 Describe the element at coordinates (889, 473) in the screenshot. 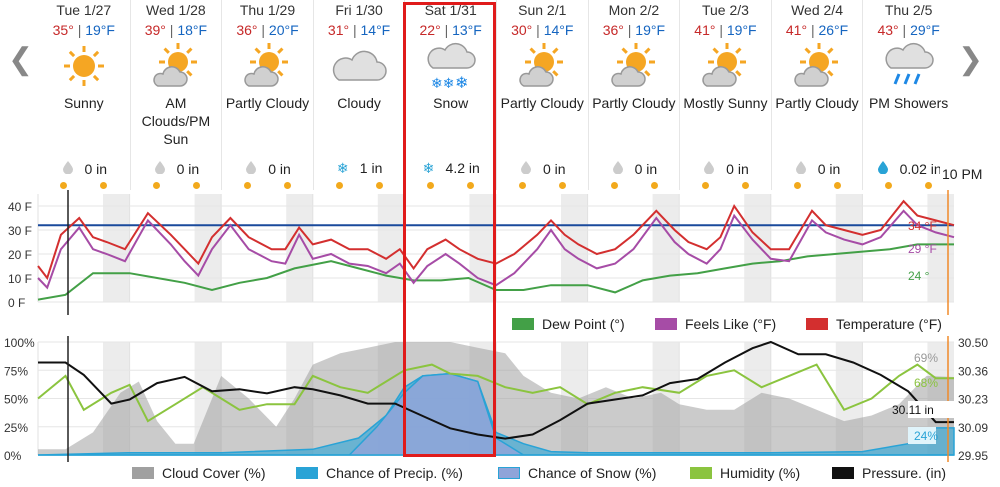

I see `legend-pressure: Pressure. (in)` at that location.